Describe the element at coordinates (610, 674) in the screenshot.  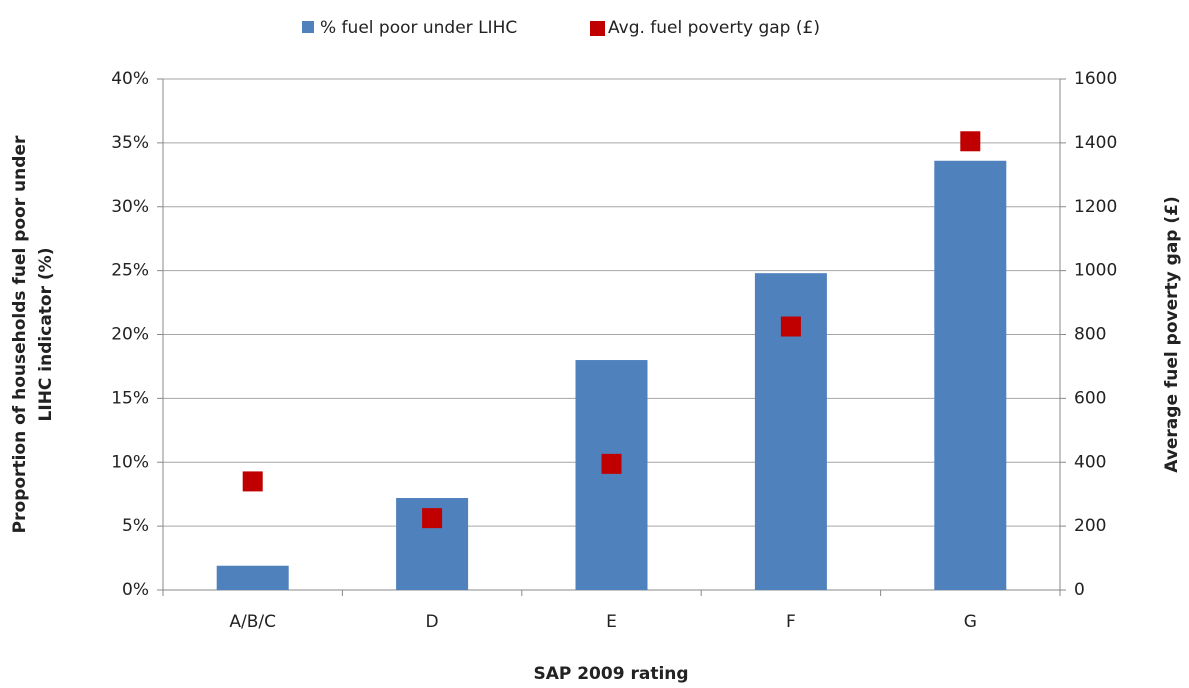
I see `x-axis-title: SAP 2009 rating` at that location.